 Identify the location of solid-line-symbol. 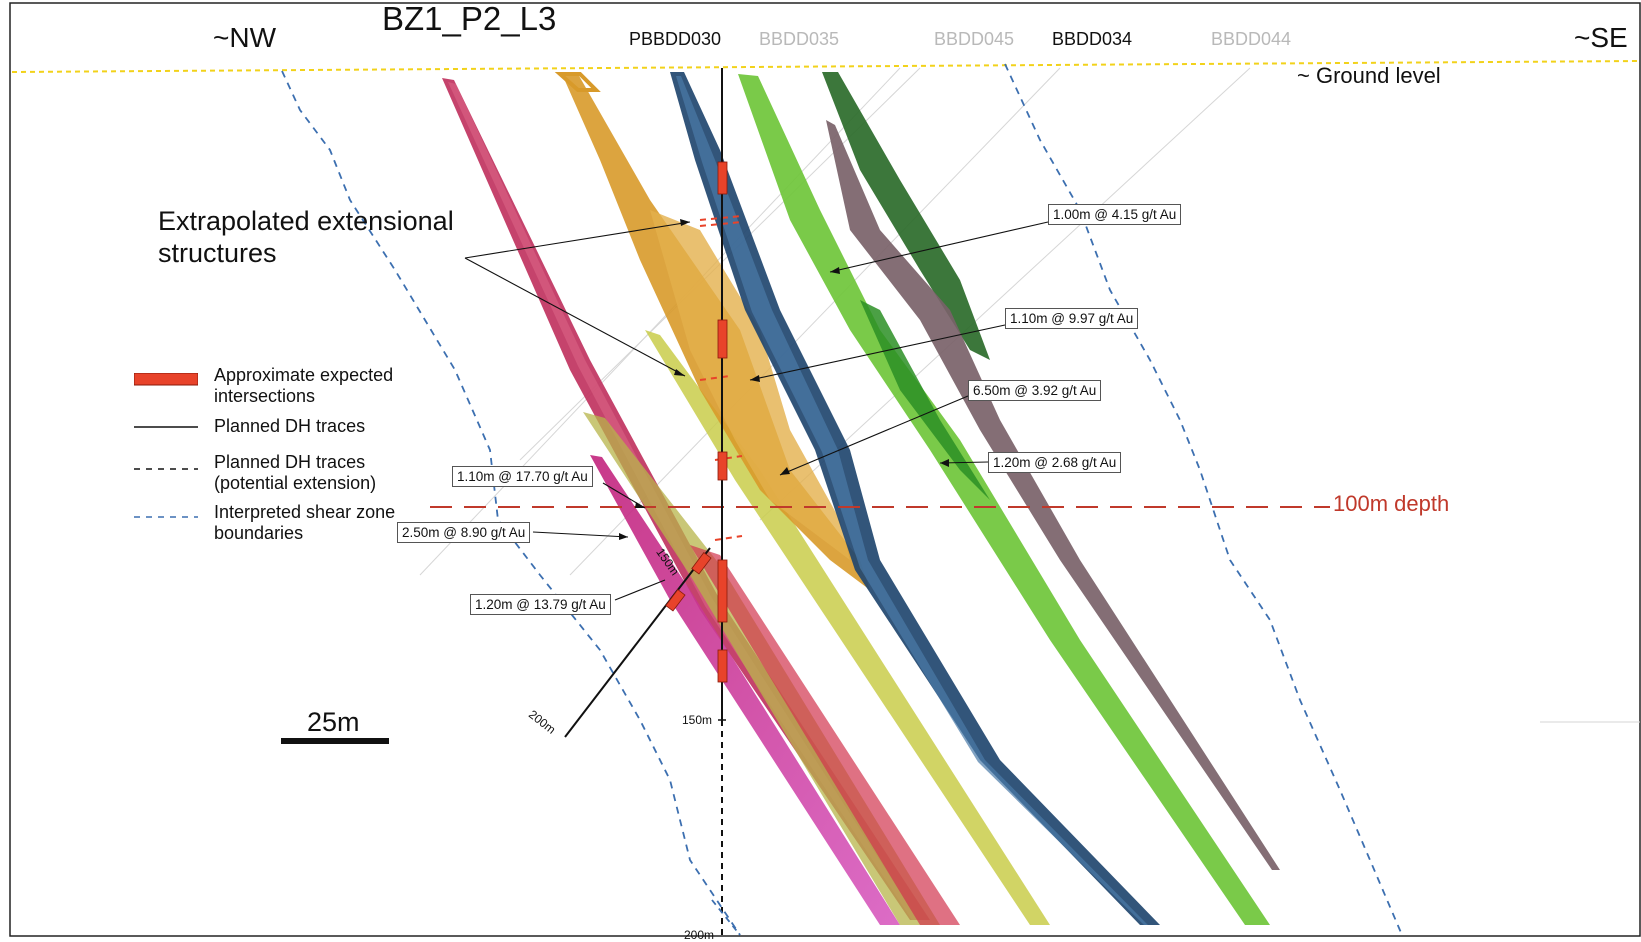
(166, 427).